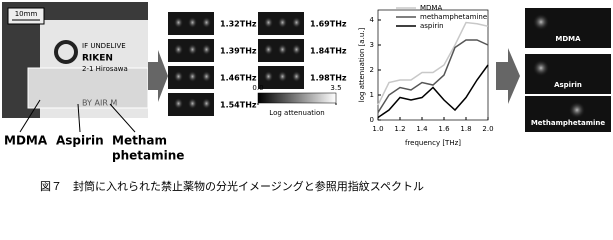 The image size is (613, 240). What do you see at coordinates (568, 85) in the screenshot?
I see `result-label: Aspirin` at bounding box center [568, 85].